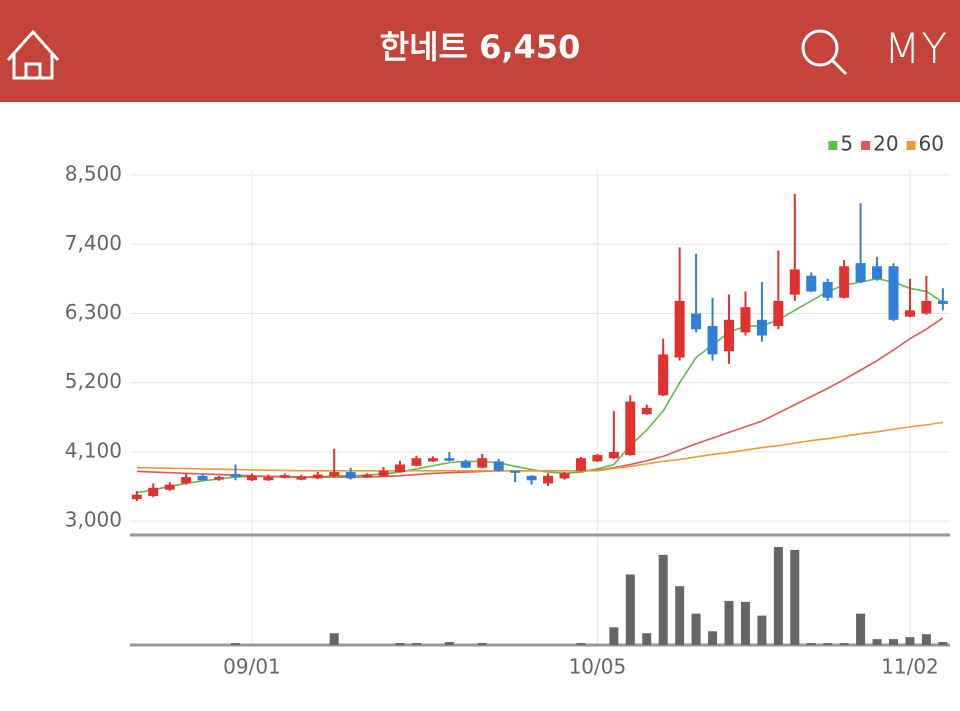 This screenshot has height=711, width=960. What do you see at coordinates (93, 174) in the screenshot?
I see `y-tick-label: 8,500` at bounding box center [93, 174].